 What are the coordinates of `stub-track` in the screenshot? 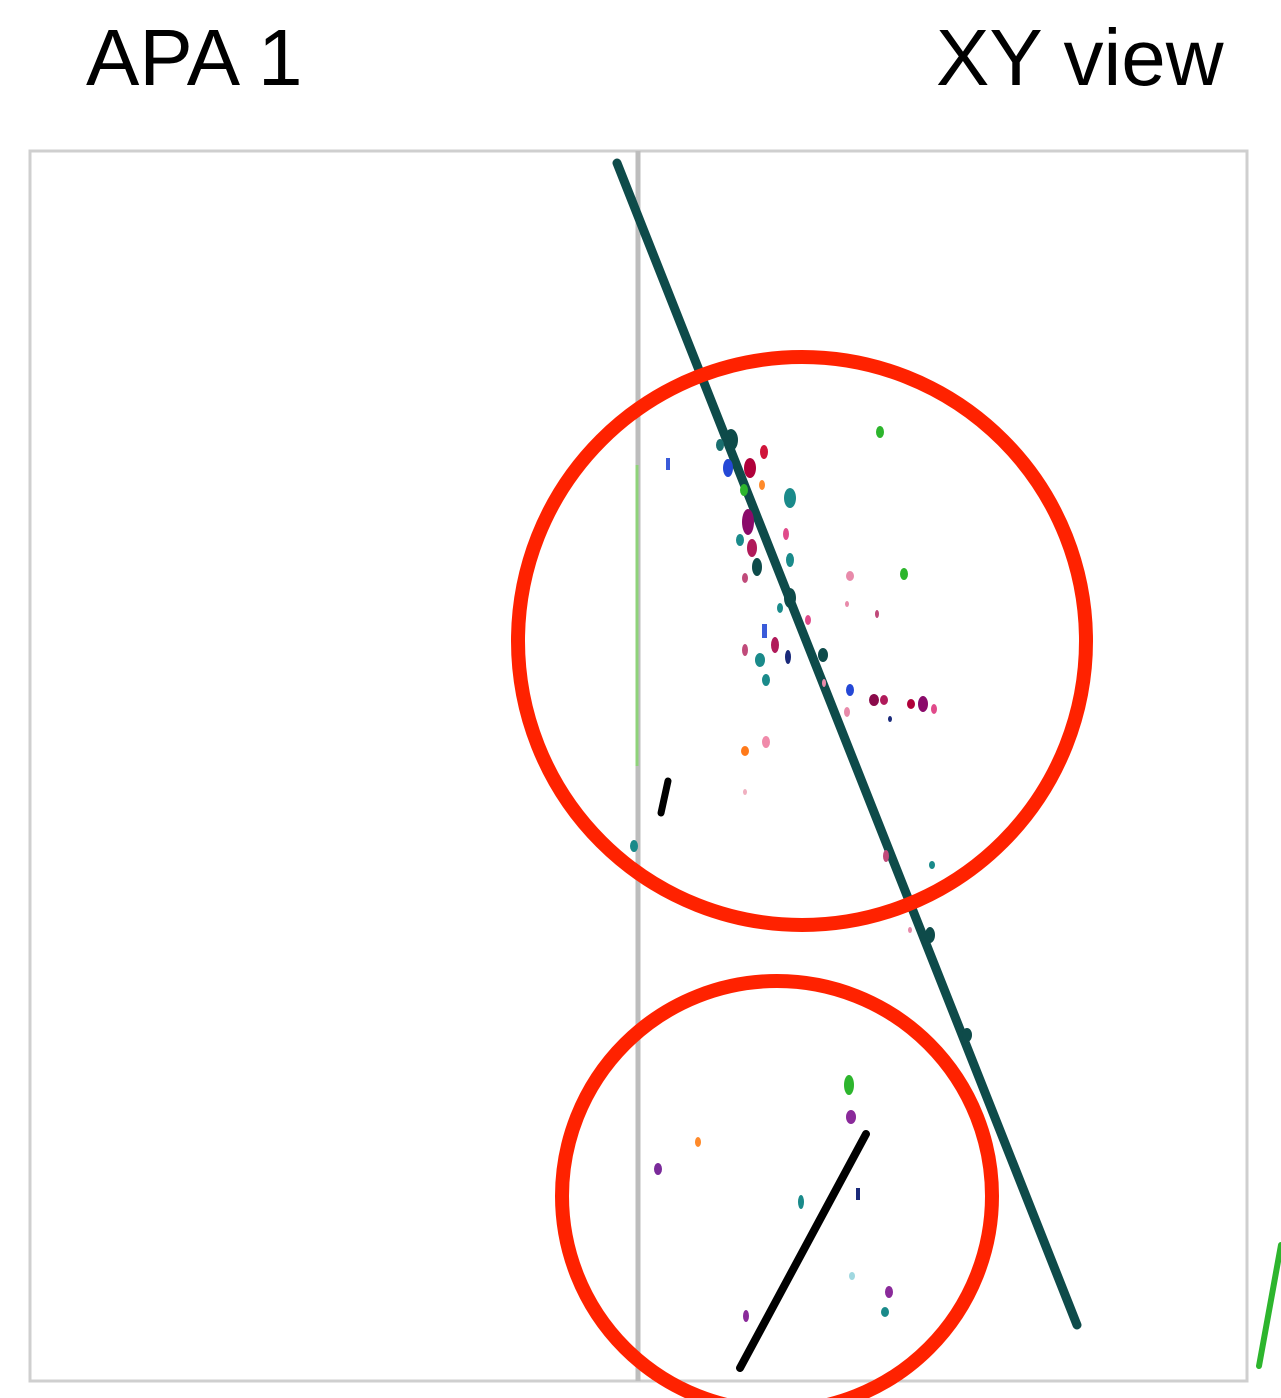 It's located at (664, 797).